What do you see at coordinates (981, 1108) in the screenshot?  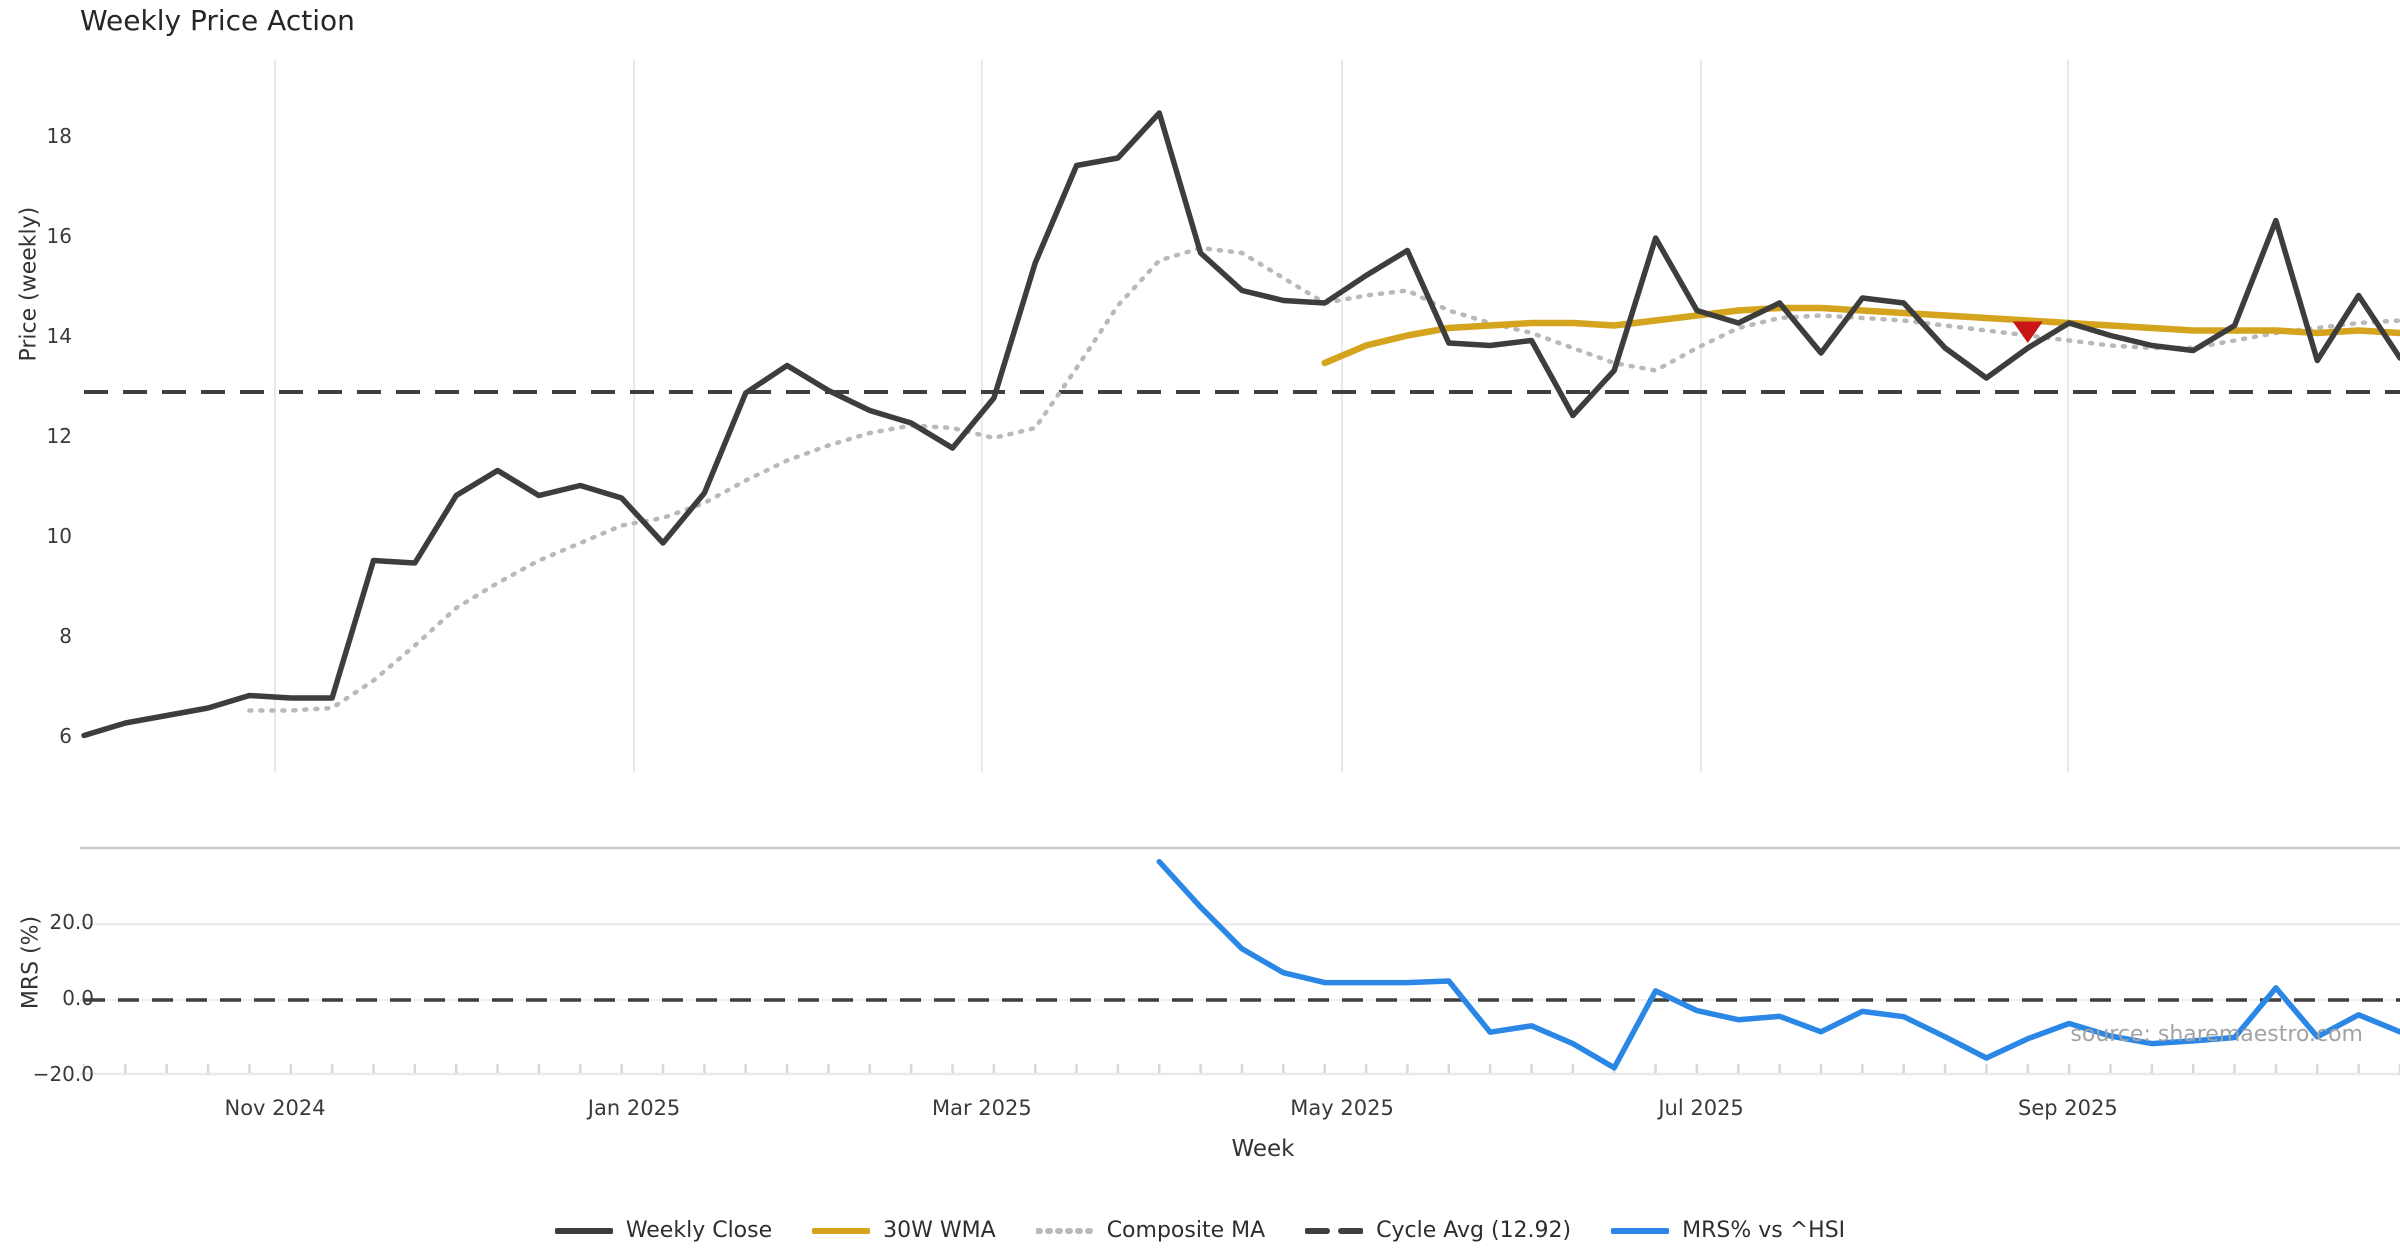 I see `month-tick-label: Mar 2025` at bounding box center [981, 1108].